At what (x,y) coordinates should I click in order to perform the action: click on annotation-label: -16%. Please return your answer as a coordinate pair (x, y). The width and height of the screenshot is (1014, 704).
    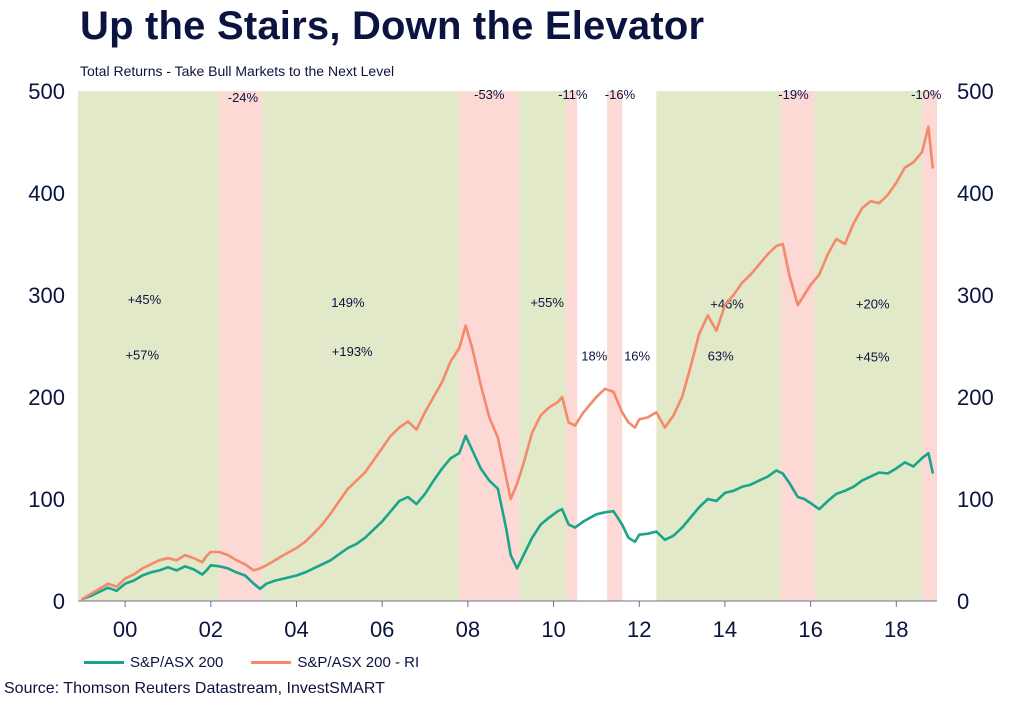
    Looking at the image, I should click on (620, 94).